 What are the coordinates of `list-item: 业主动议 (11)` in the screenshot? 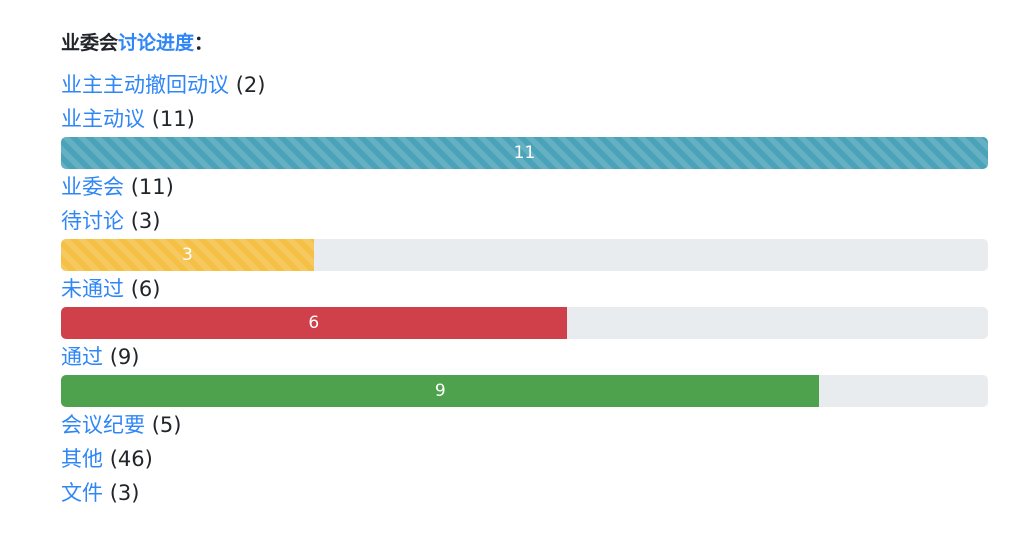 It's located at (524, 119).